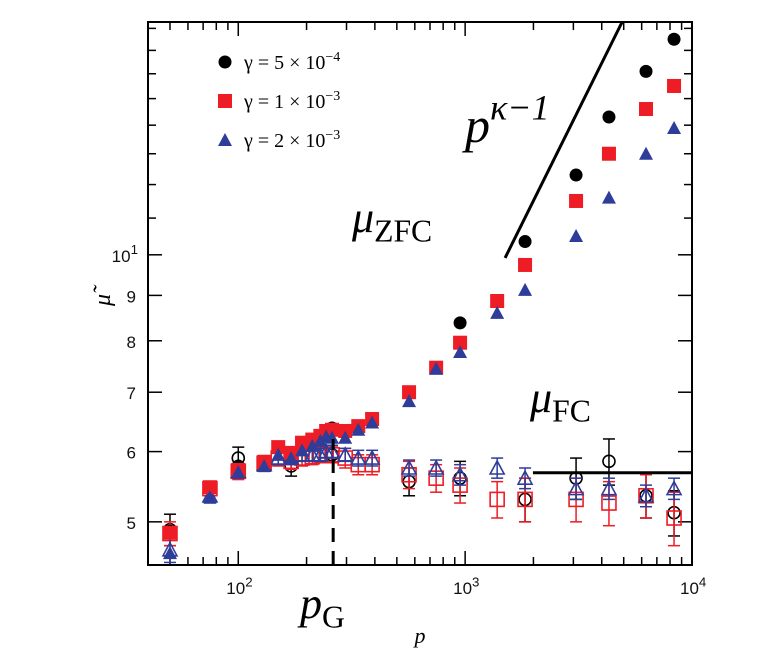  Describe the element at coordinates (560, 401) in the screenshot. I see `mu-fc-label: μFC` at that location.